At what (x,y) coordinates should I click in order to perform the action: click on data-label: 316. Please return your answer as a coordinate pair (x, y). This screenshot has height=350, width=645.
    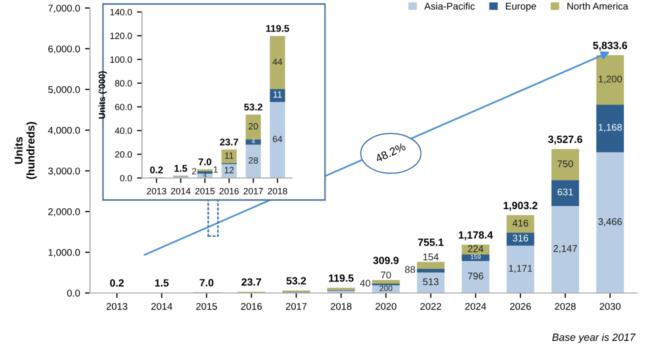
    Looking at the image, I should click on (520, 238).